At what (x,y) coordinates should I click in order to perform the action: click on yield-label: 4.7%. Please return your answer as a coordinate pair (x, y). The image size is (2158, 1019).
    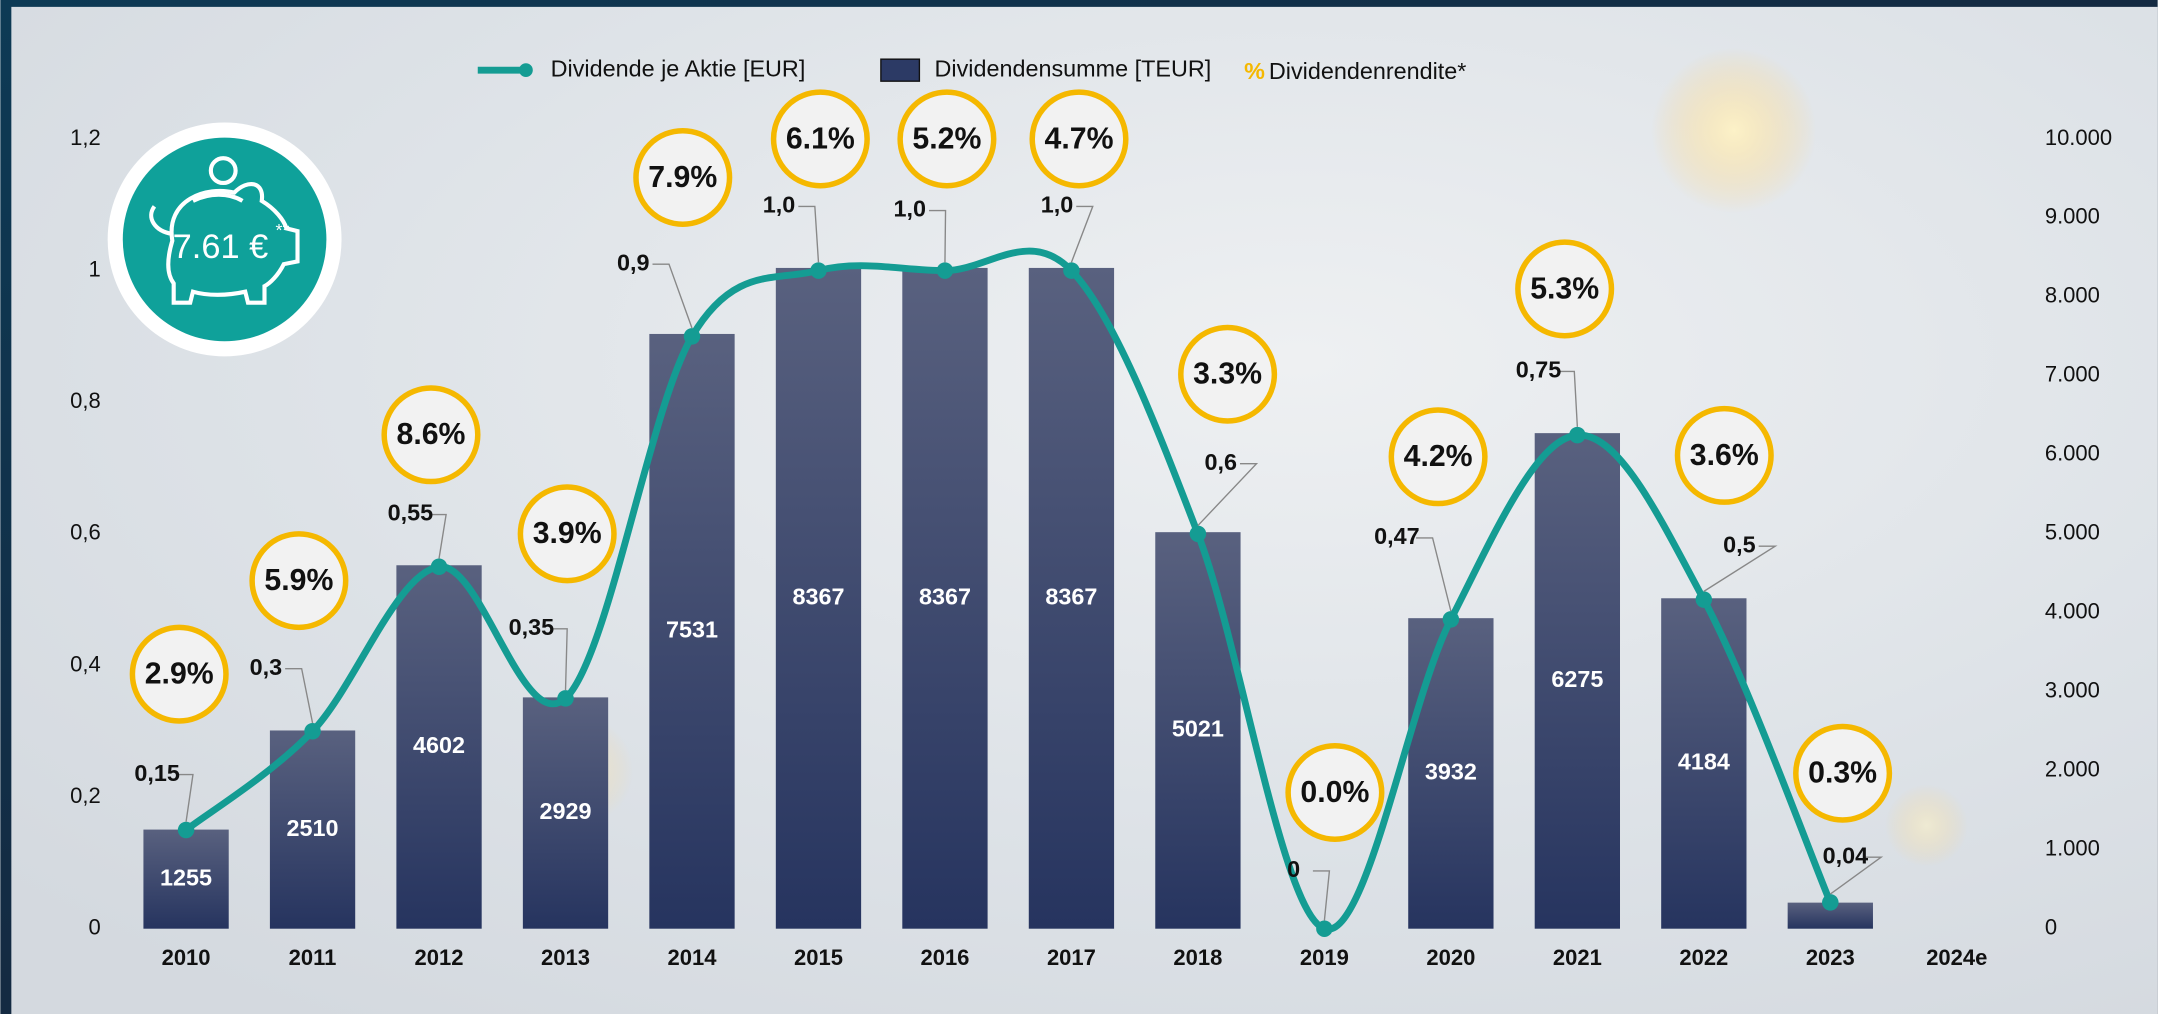
    Looking at the image, I should click on (1079, 138).